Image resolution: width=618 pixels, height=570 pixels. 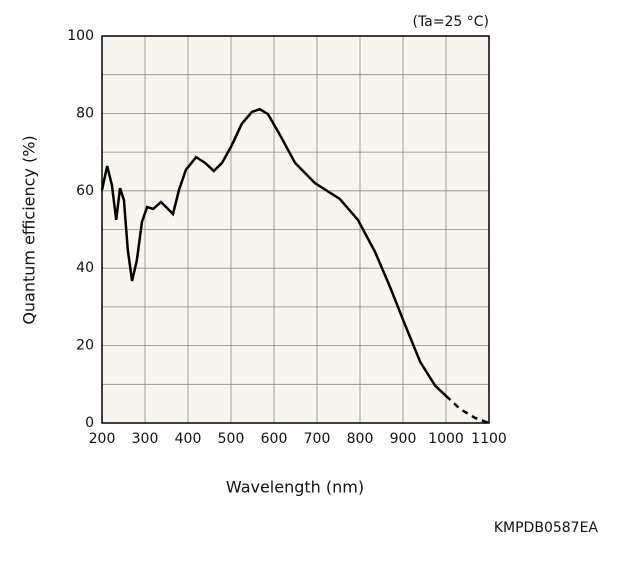 I want to click on x-tick-label: 500, so click(x=231, y=439).